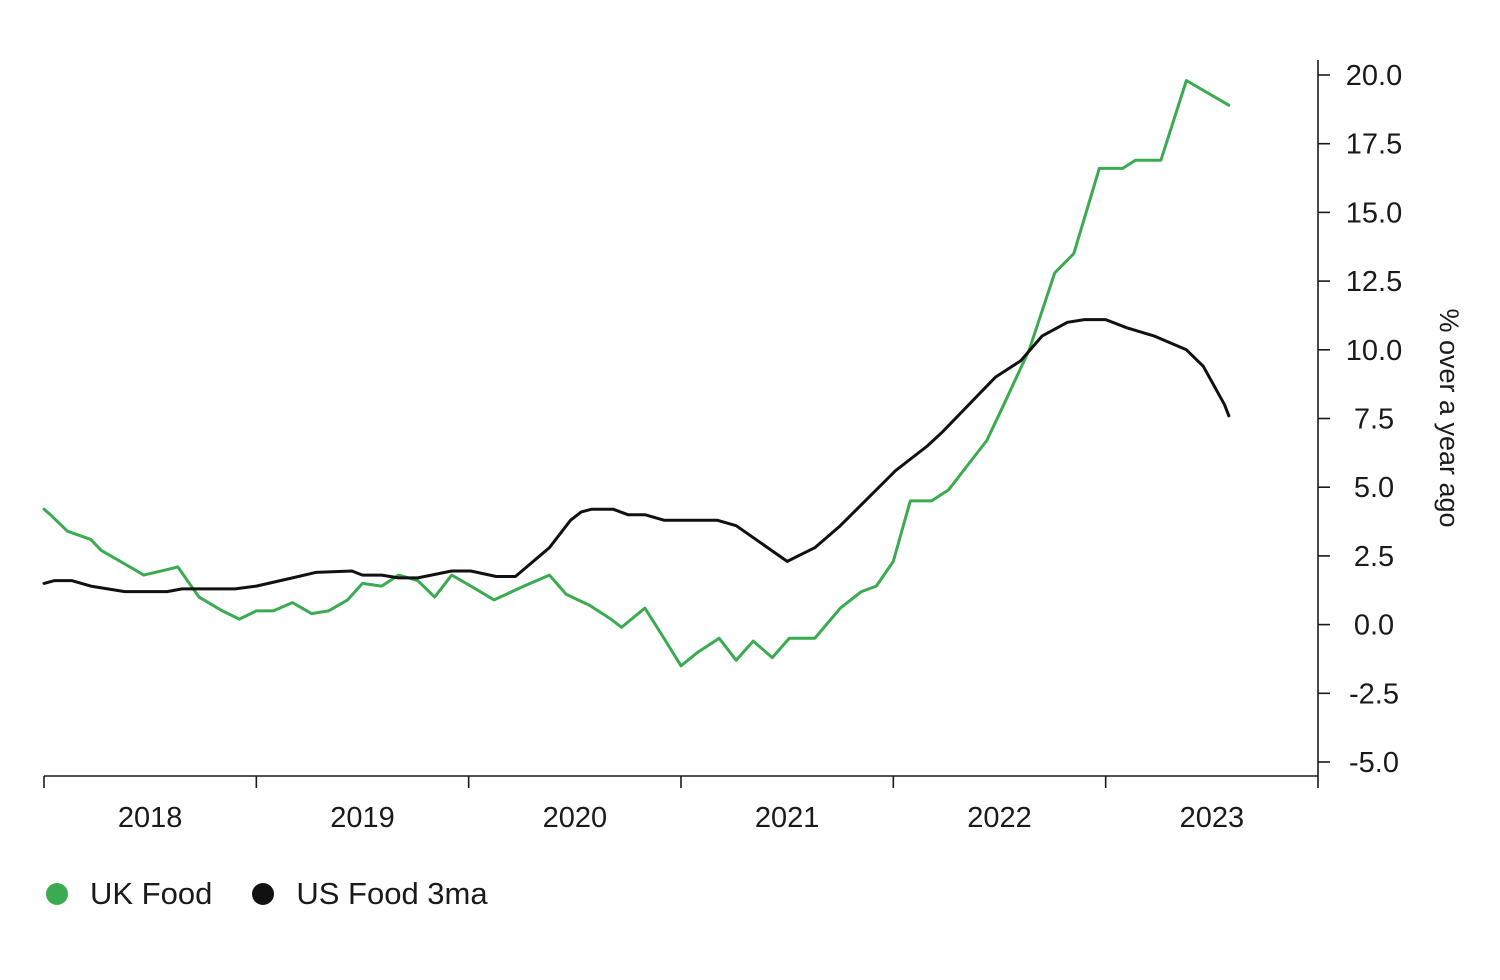 Image resolution: width=1500 pixels, height=980 pixels. What do you see at coordinates (1449, 417) in the screenshot?
I see `y-axis-title: % over a year ago` at bounding box center [1449, 417].